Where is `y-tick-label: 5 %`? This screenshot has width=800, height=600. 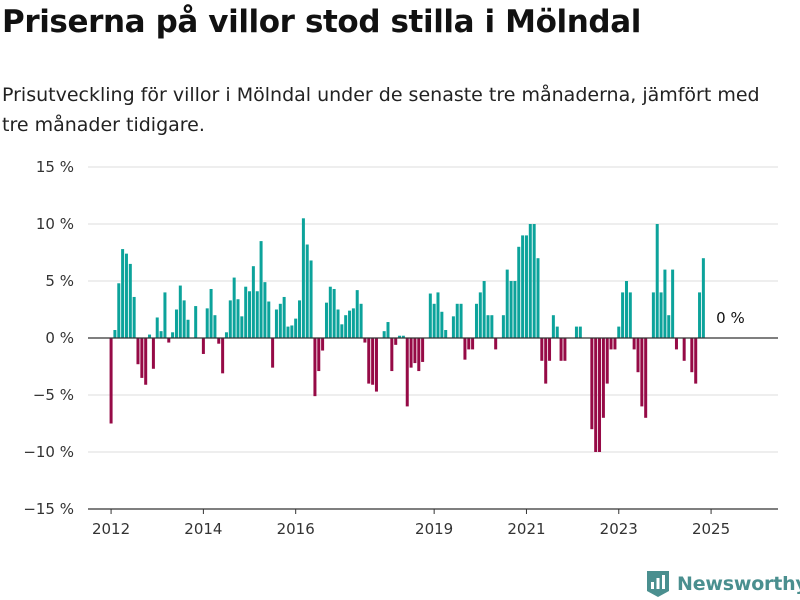
y-tick-label: 5 % is located at coordinates (59, 281).